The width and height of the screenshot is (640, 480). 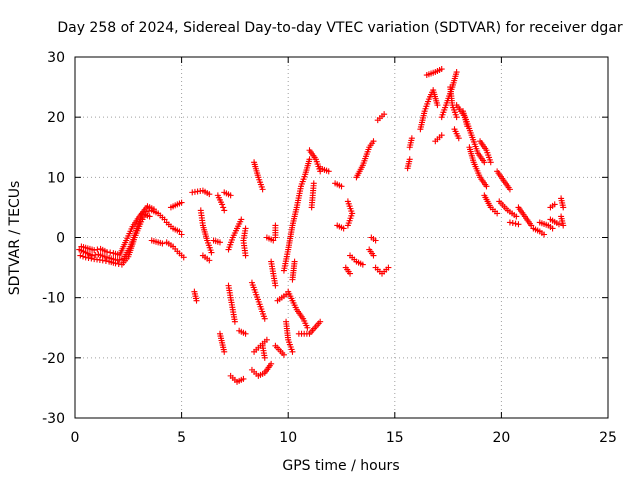 I want to click on x-tick-label: 5, so click(x=181, y=438).